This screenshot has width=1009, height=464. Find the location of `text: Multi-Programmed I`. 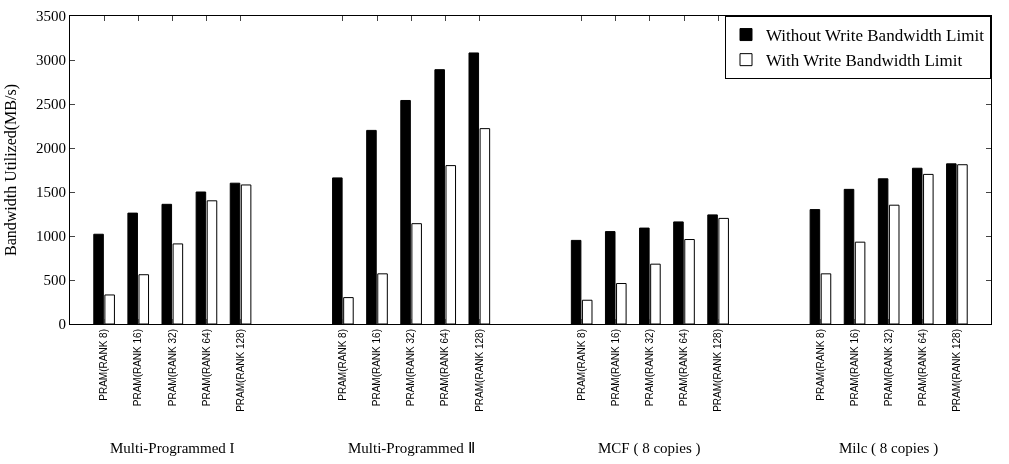

text: Multi-Programmed I is located at coordinates (172, 448).